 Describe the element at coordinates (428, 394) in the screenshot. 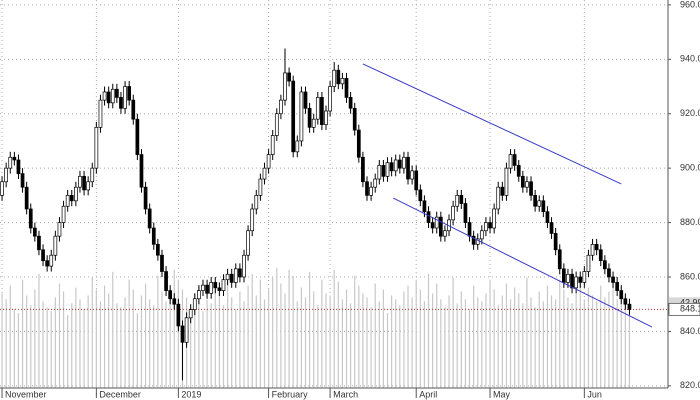

I see `x-tick-label: April` at that location.